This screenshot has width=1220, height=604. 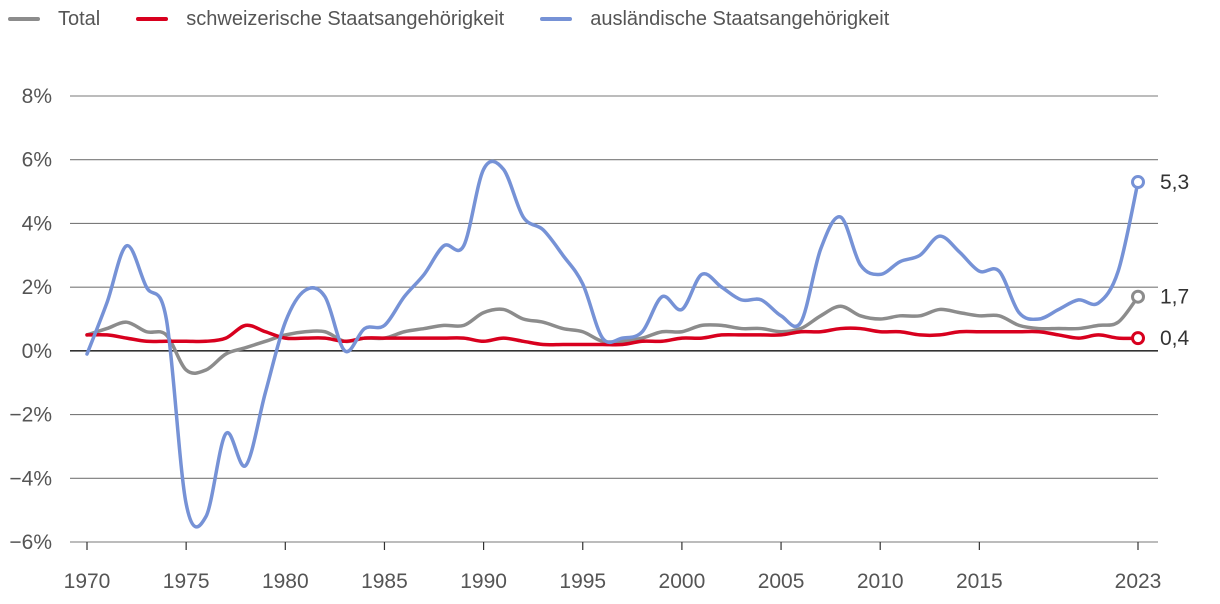 I want to click on y-tick-label: −4%, so click(x=30, y=478).